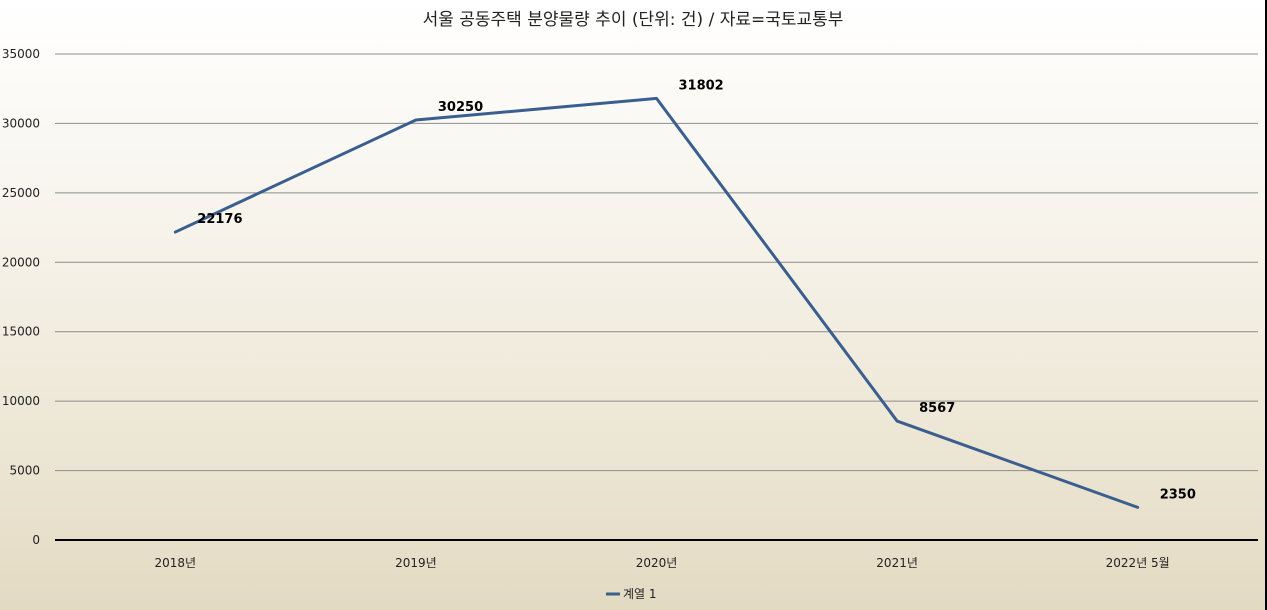 Image resolution: width=1267 pixels, height=610 pixels. What do you see at coordinates (460, 107) in the screenshot?
I see `data-label: 30250` at bounding box center [460, 107].